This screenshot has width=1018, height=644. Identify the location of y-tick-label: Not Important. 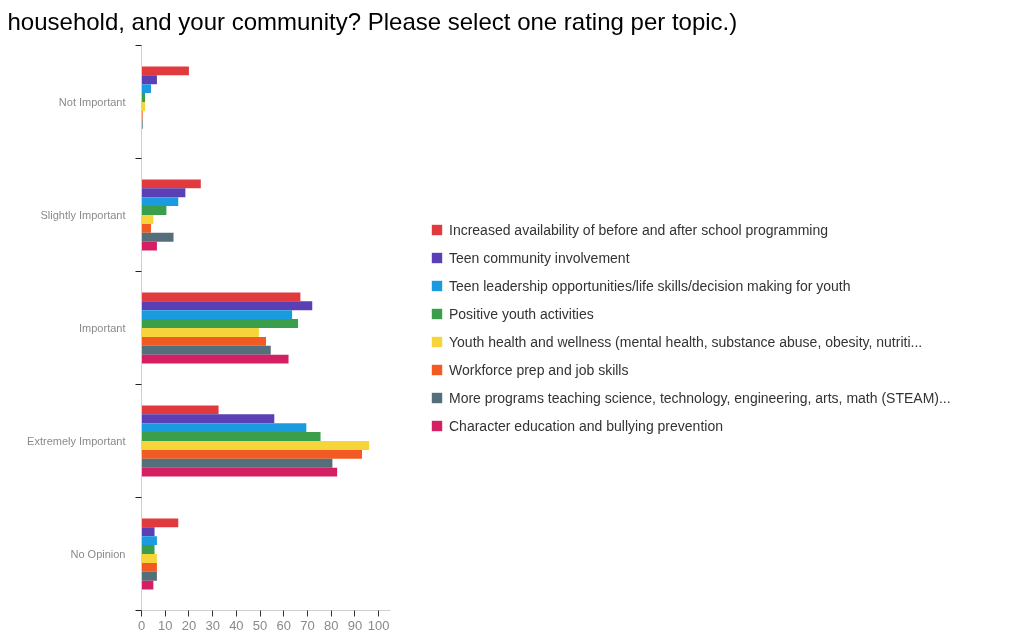
(92, 102).